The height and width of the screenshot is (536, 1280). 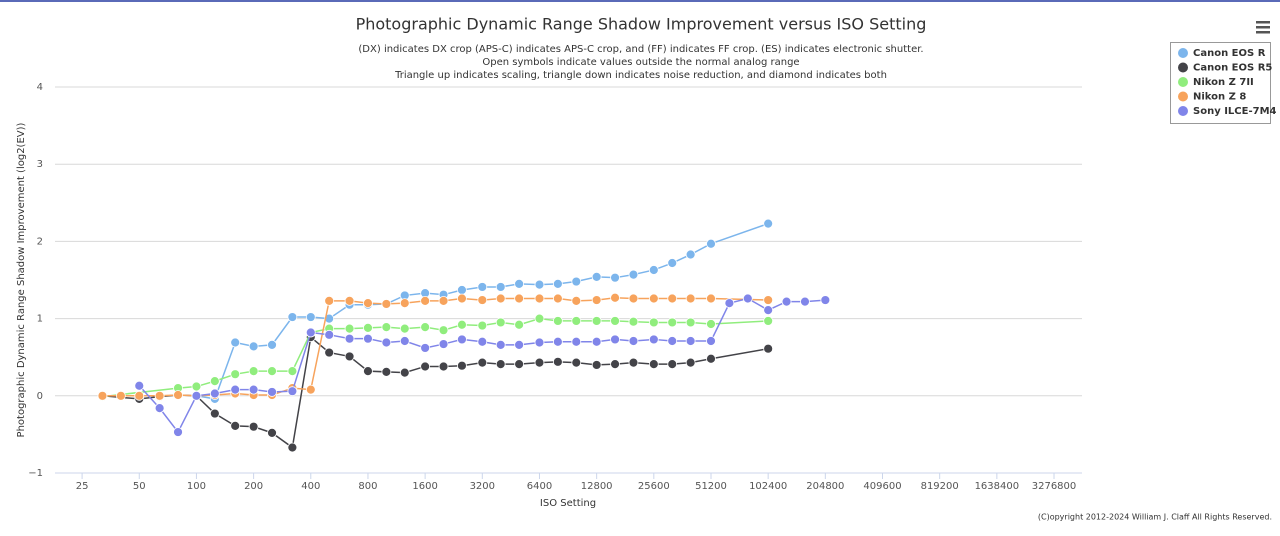 I want to click on legend-label: Nikon Z 8, so click(x=1219, y=97).